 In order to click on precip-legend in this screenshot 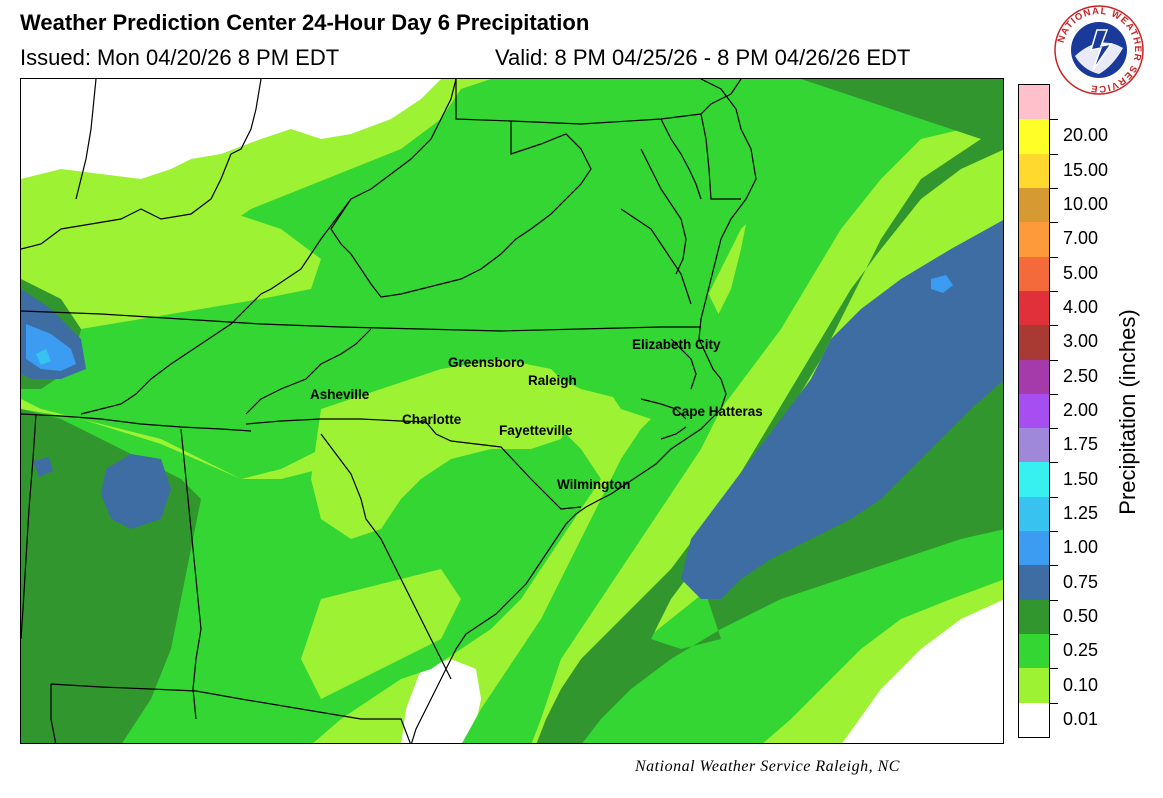, I will do `click(1034, 411)`.